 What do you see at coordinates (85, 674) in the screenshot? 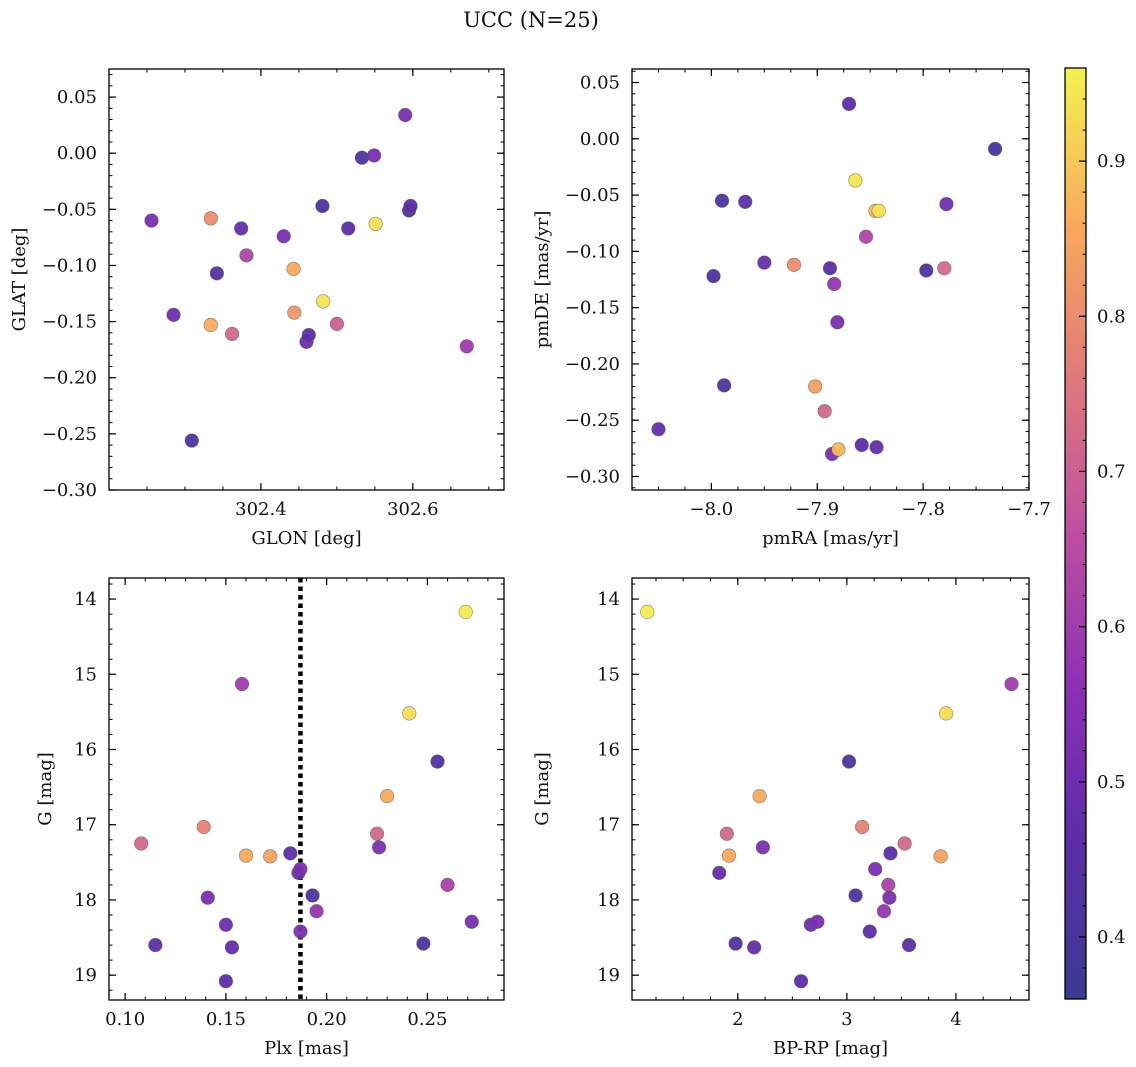
I see `y-tick-label: 15` at bounding box center [85, 674].